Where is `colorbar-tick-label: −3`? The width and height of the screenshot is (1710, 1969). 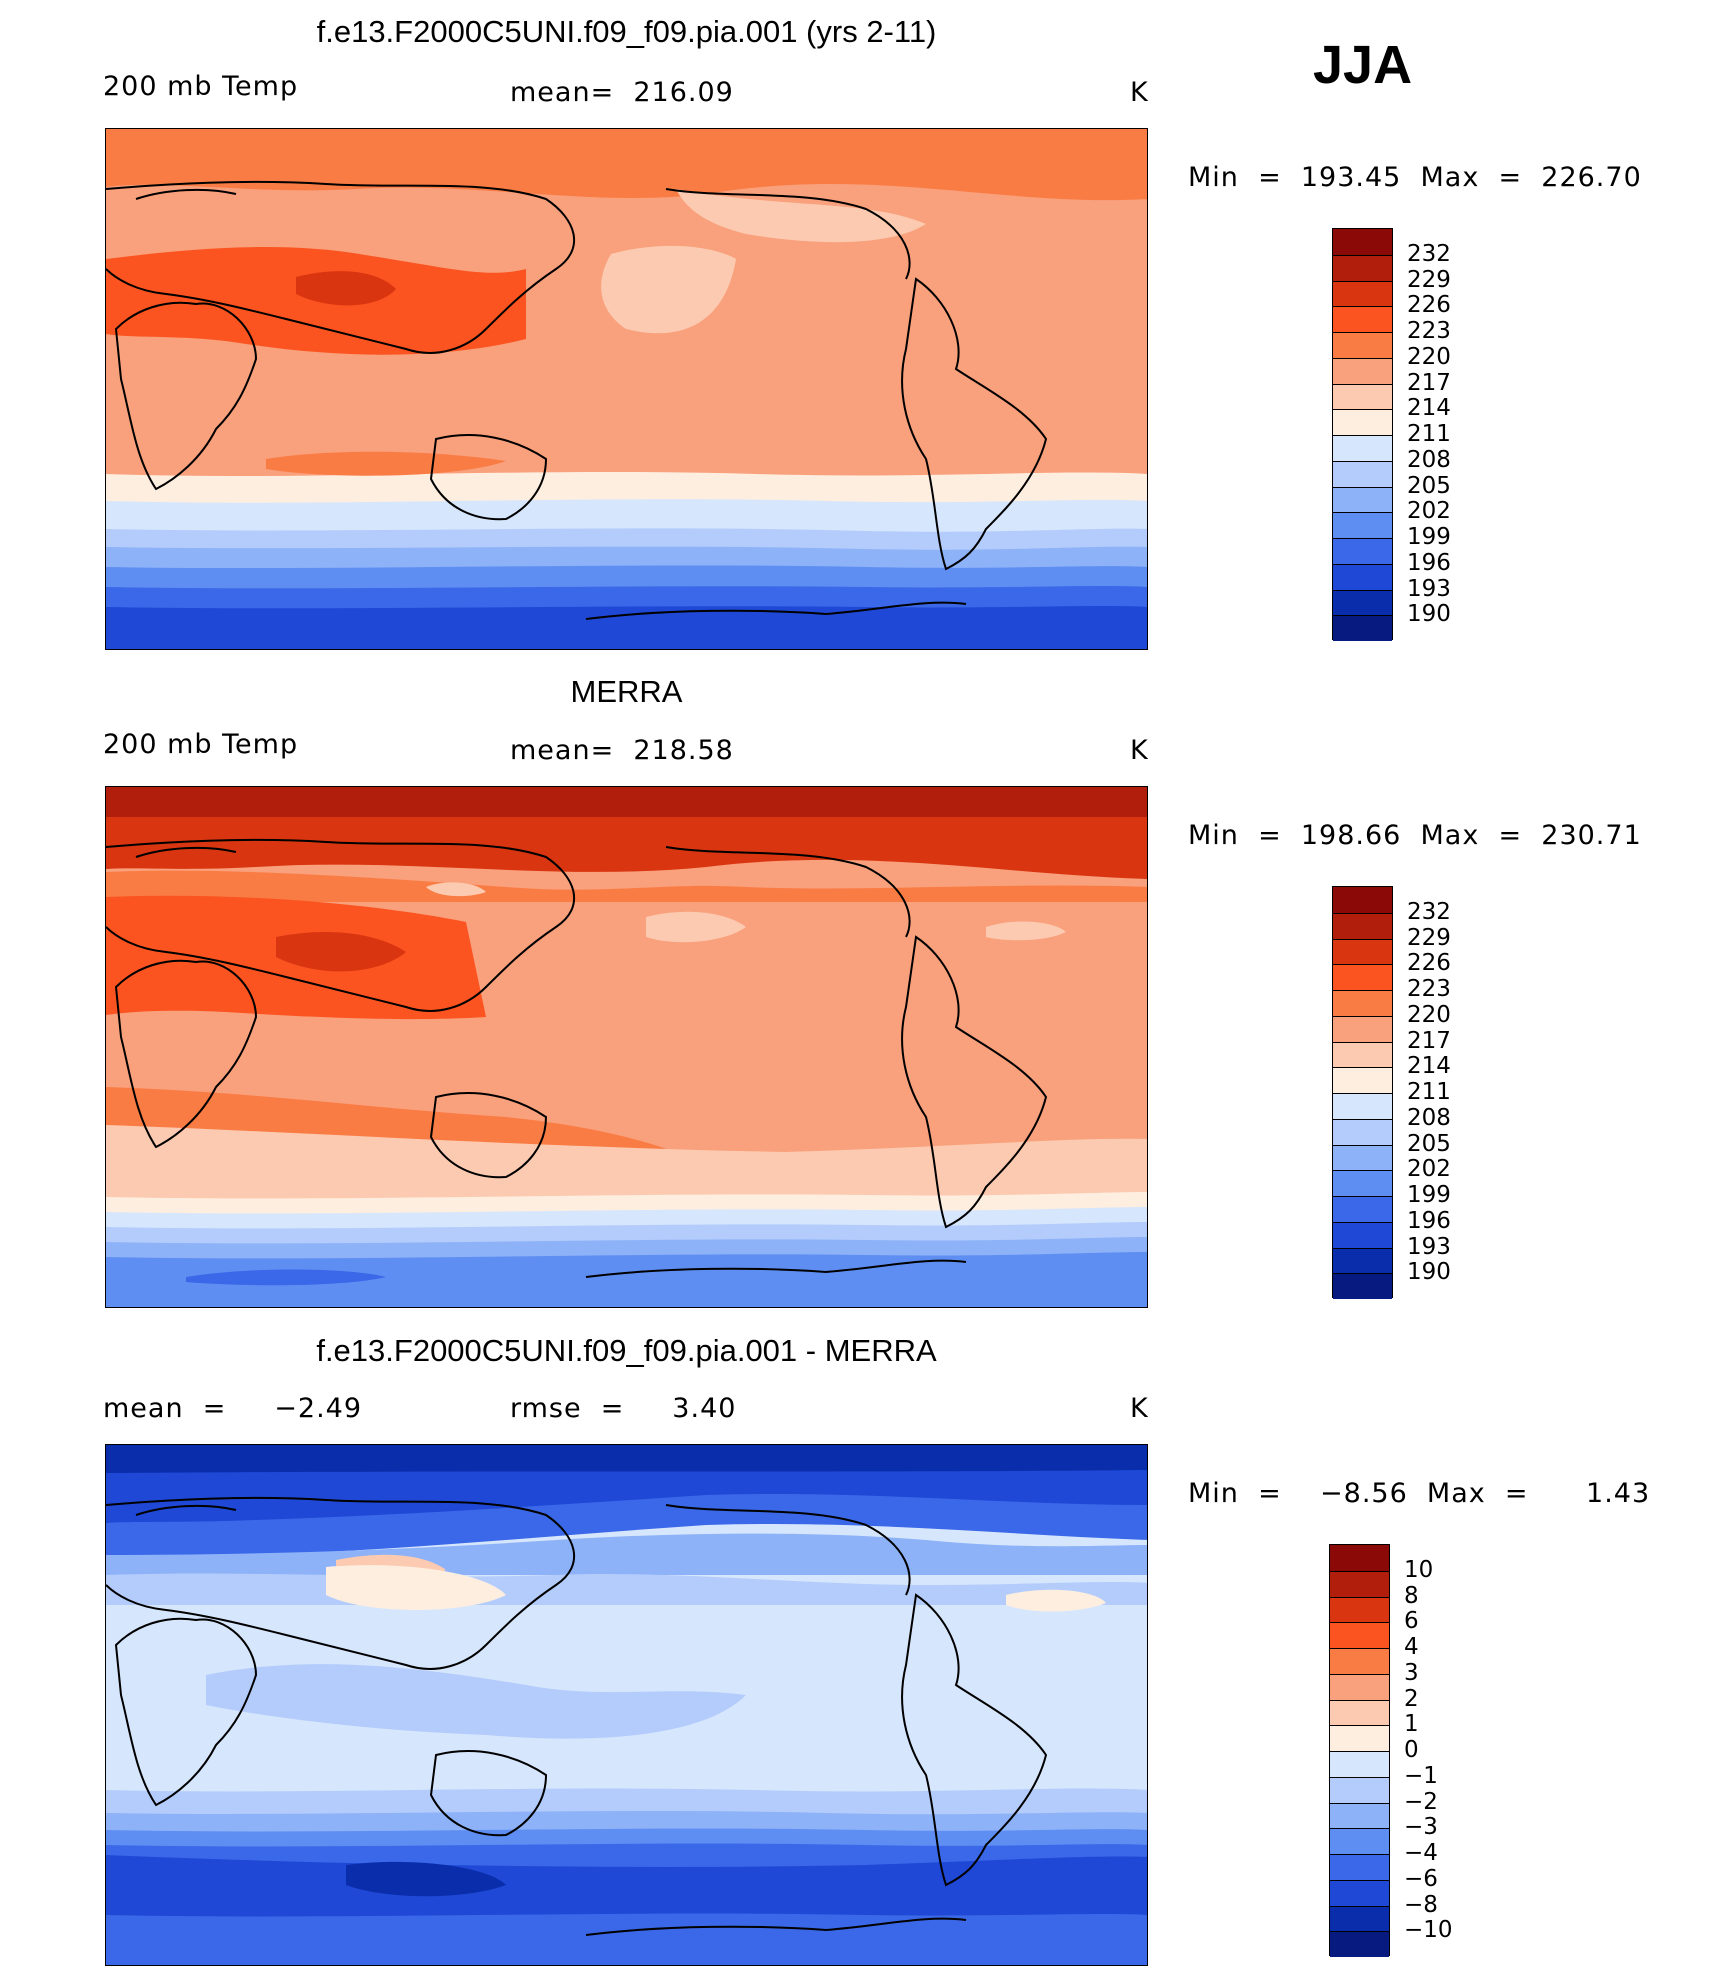
colorbar-tick-label: −3 is located at coordinates (1421, 1827).